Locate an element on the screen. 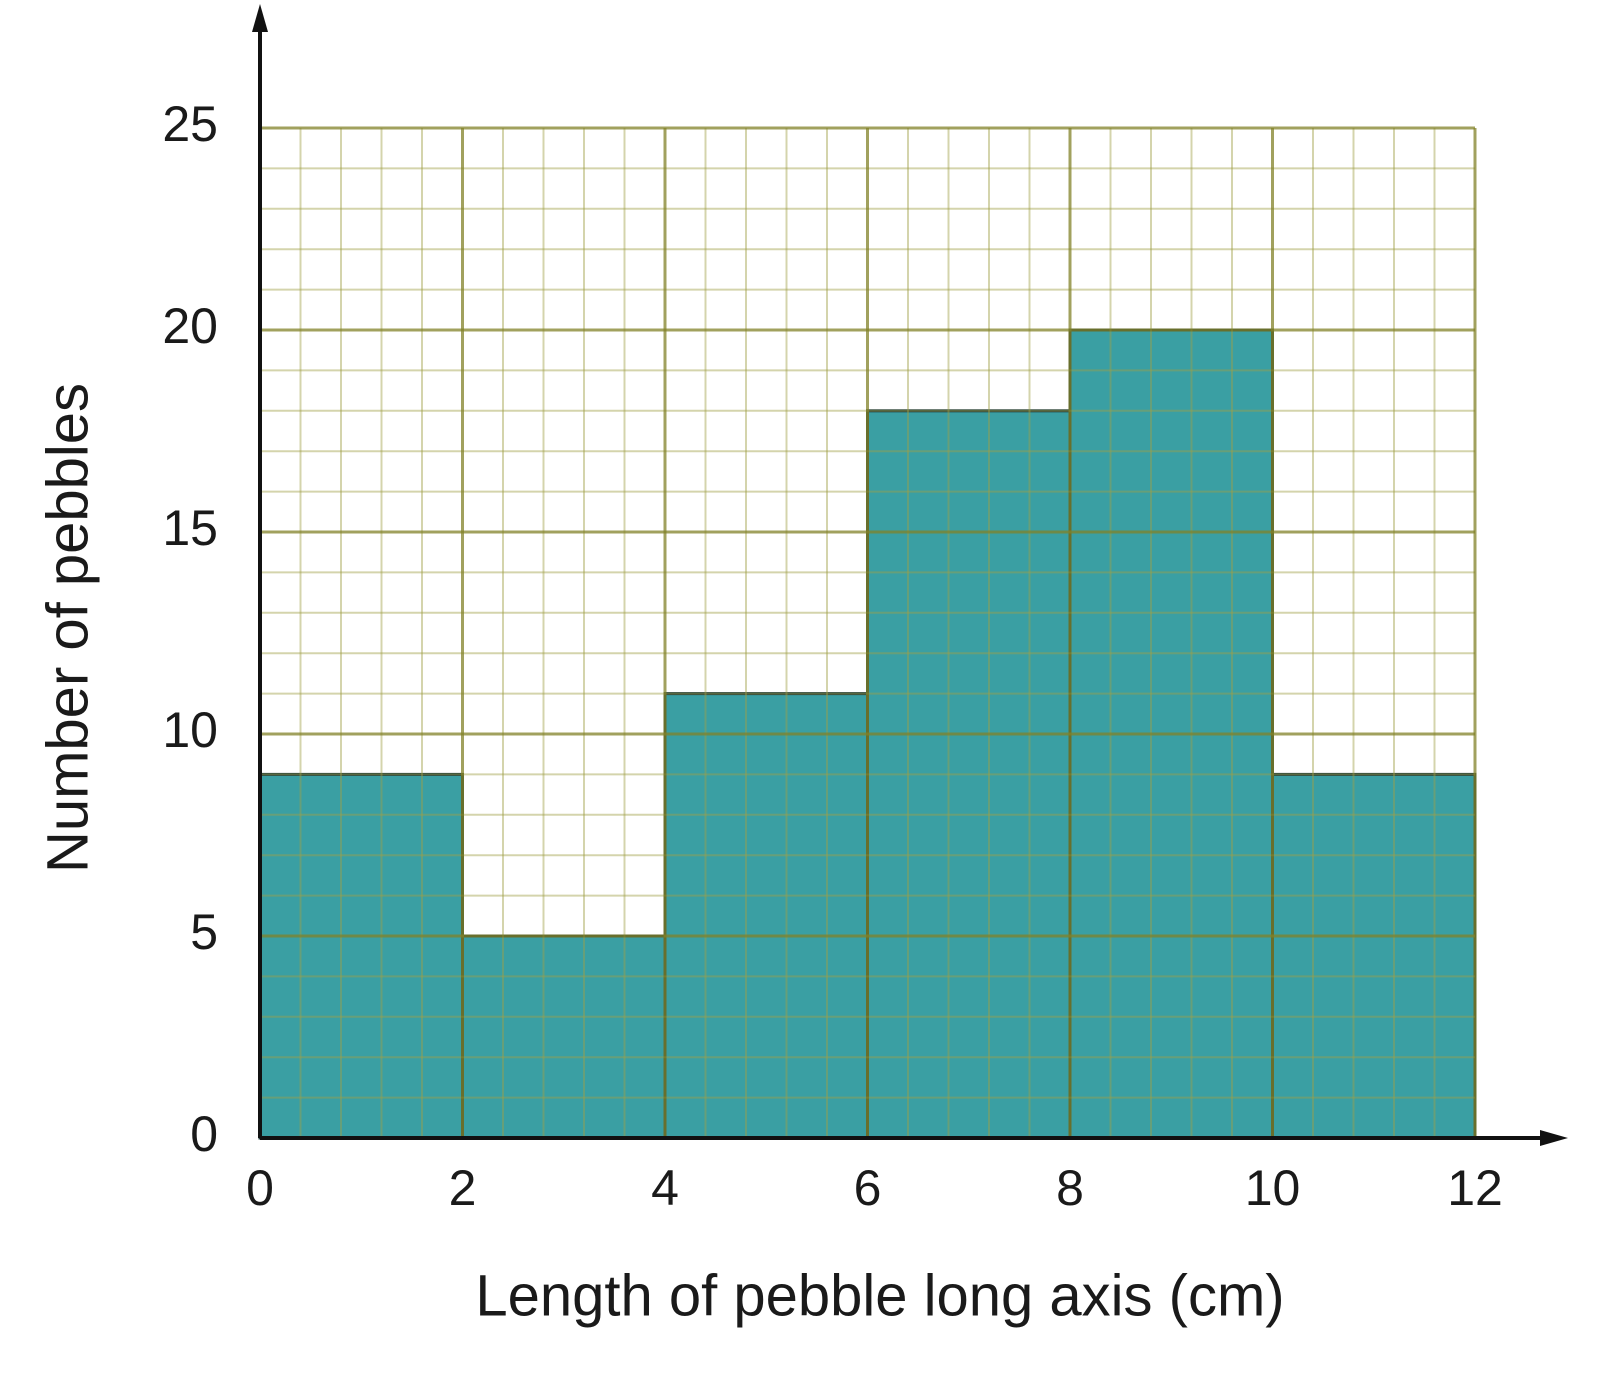 Image resolution: width=1600 pixels, height=1381 pixels. x-tick-label: 12 is located at coordinates (1475, 1188).